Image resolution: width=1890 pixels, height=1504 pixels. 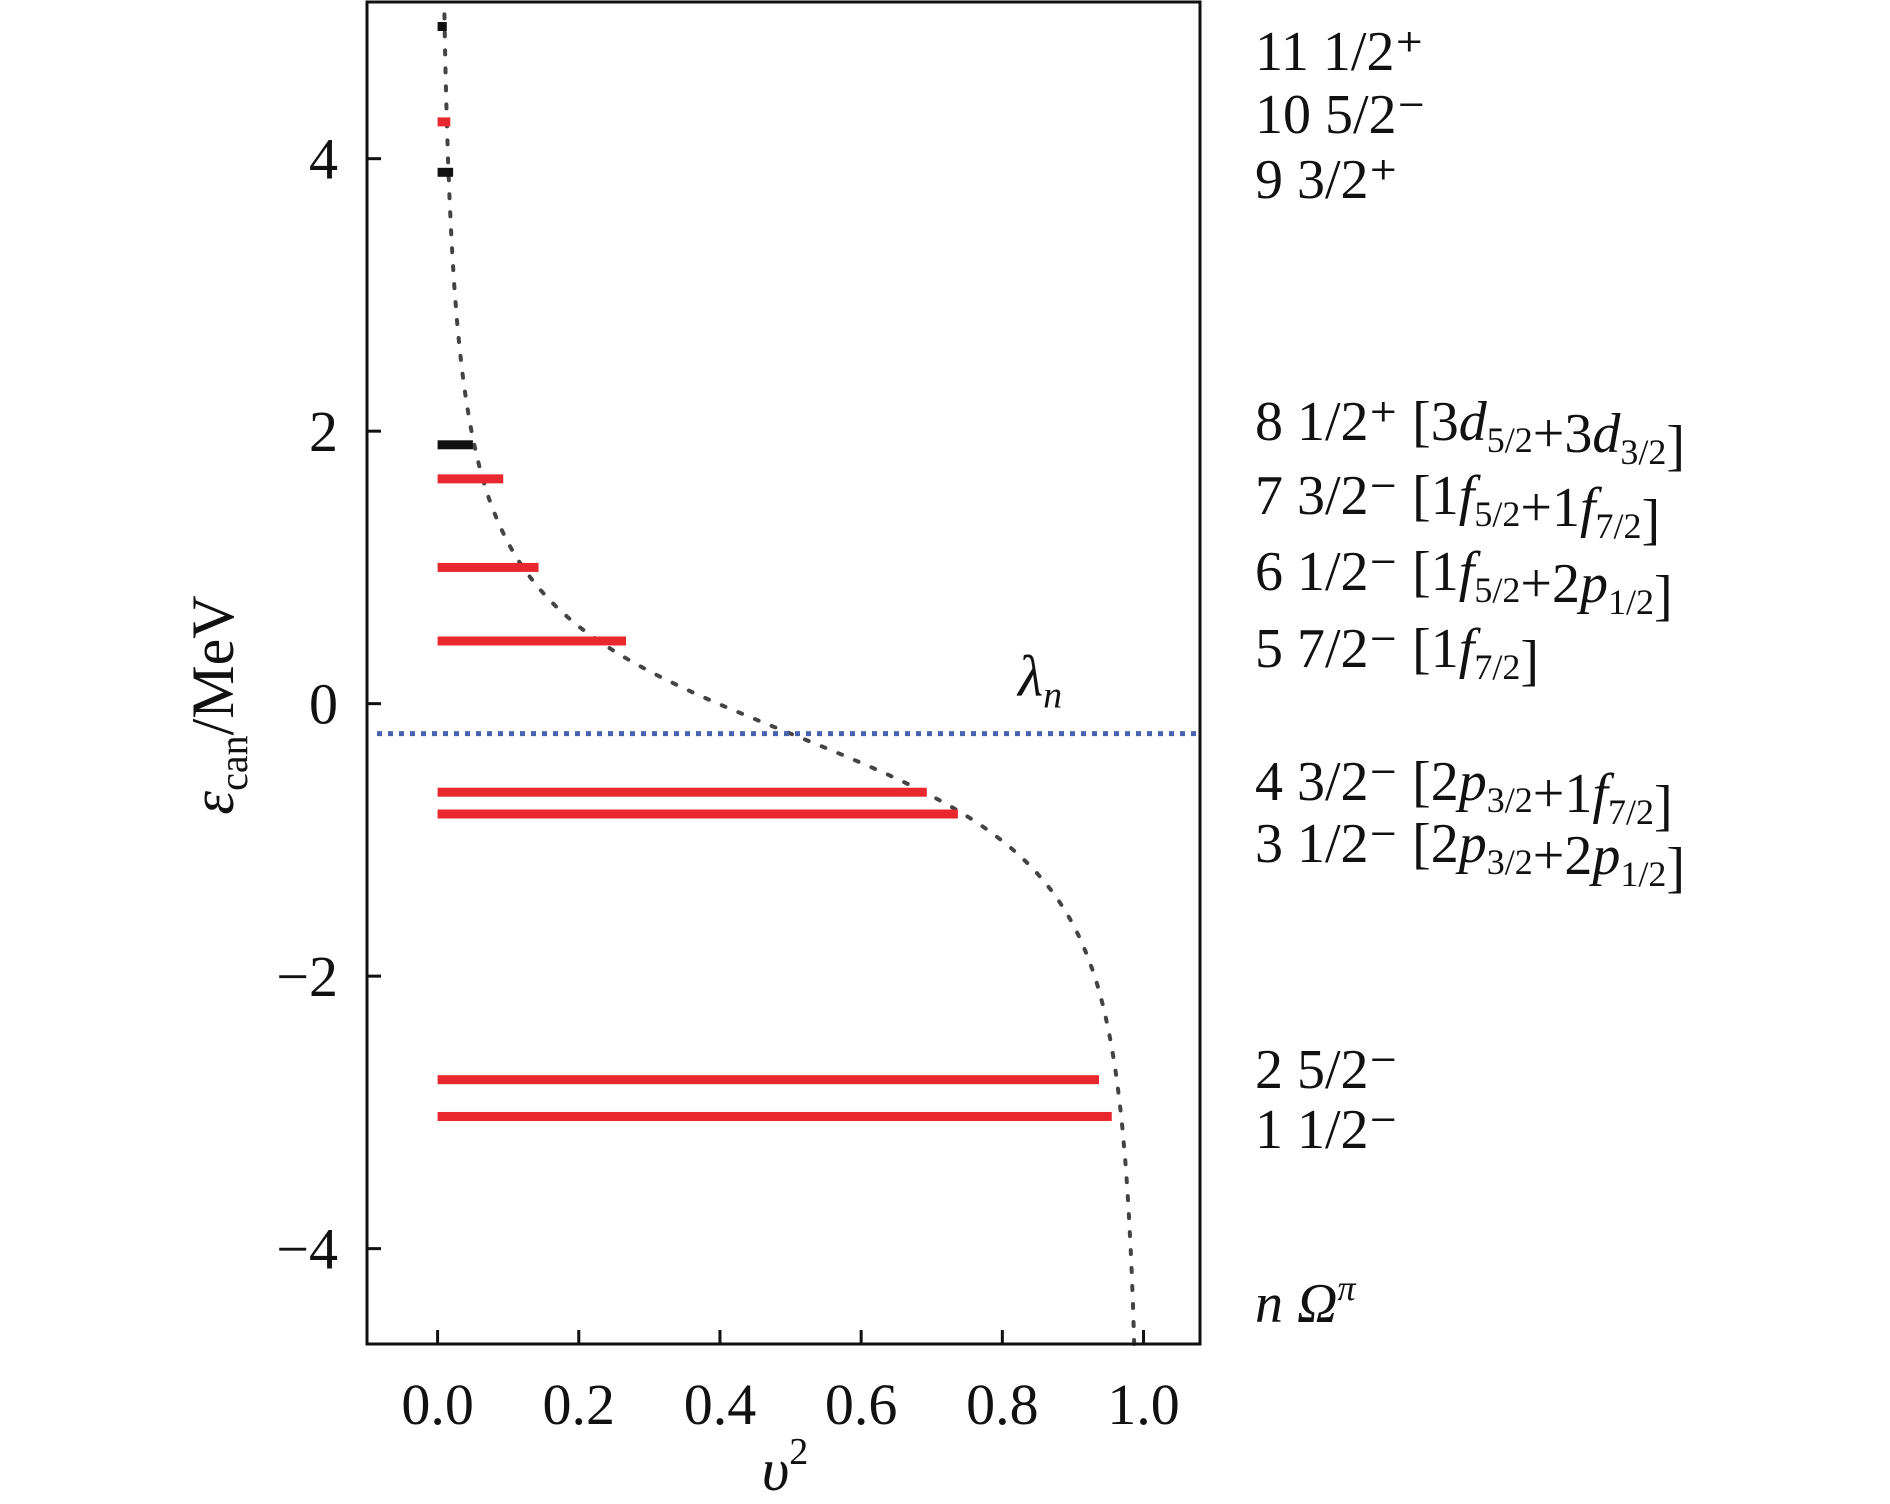 What do you see at coordinates (776, 1470) in the screenshot?
I see `xlabel-base: υ` at bounding box center [776, 1470].